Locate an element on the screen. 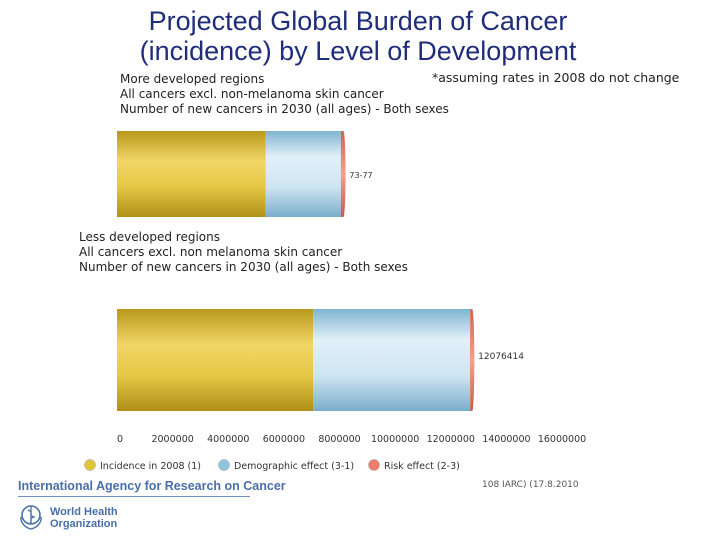 The height and width of the screenshot is (540, 720). legend-label-demographic-effect: Demographic effect (3-1) is located at coordinates (294, 466).